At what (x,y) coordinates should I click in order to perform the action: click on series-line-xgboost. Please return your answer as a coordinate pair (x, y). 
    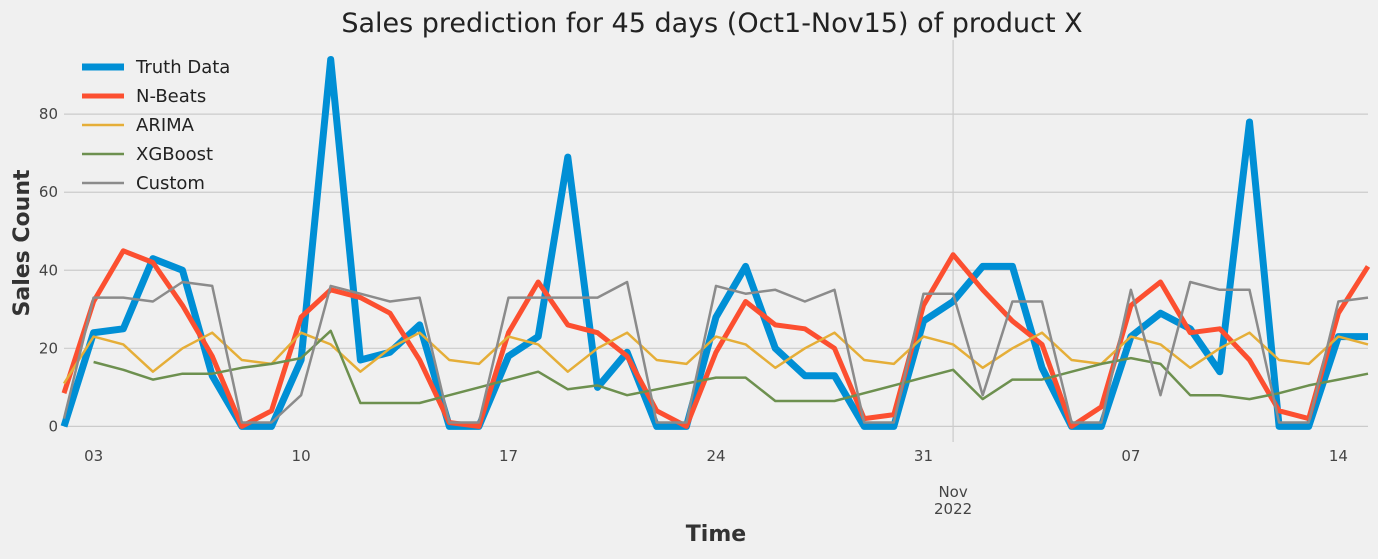
    Looking at the image, I should click on (731, 367).